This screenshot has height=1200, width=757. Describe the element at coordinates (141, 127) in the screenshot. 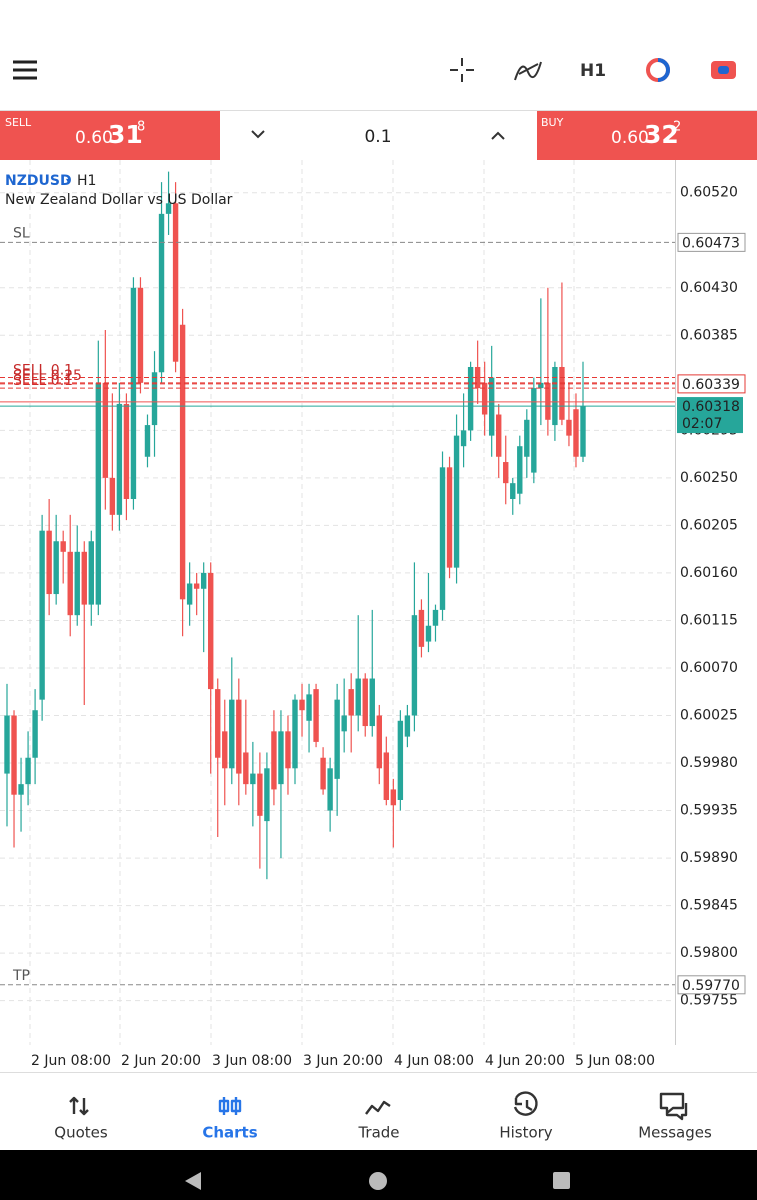

I see `sell-price-fraction: 8` at that location.